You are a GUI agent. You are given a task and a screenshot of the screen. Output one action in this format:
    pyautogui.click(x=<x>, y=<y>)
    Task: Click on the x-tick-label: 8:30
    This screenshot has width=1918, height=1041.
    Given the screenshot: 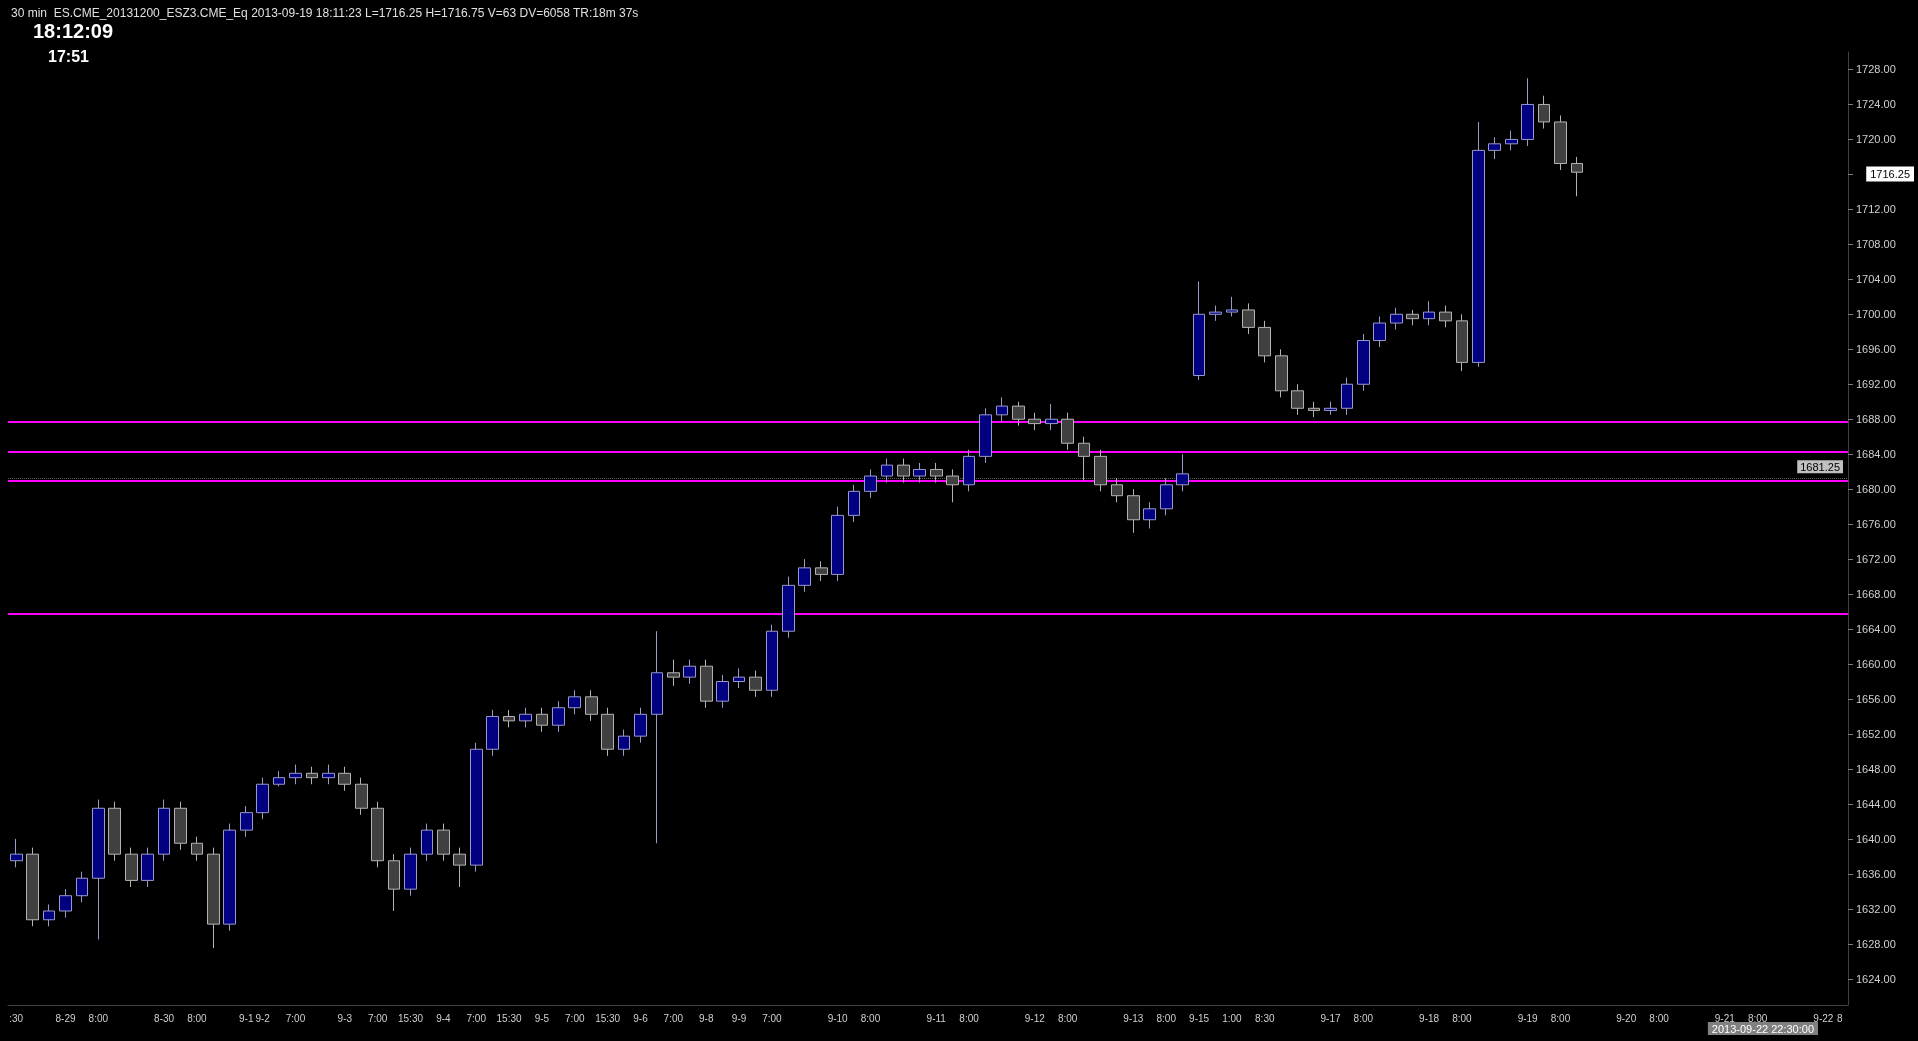 What is the action you would take?
    pyautogui.click(x=1265, y=1018)
    